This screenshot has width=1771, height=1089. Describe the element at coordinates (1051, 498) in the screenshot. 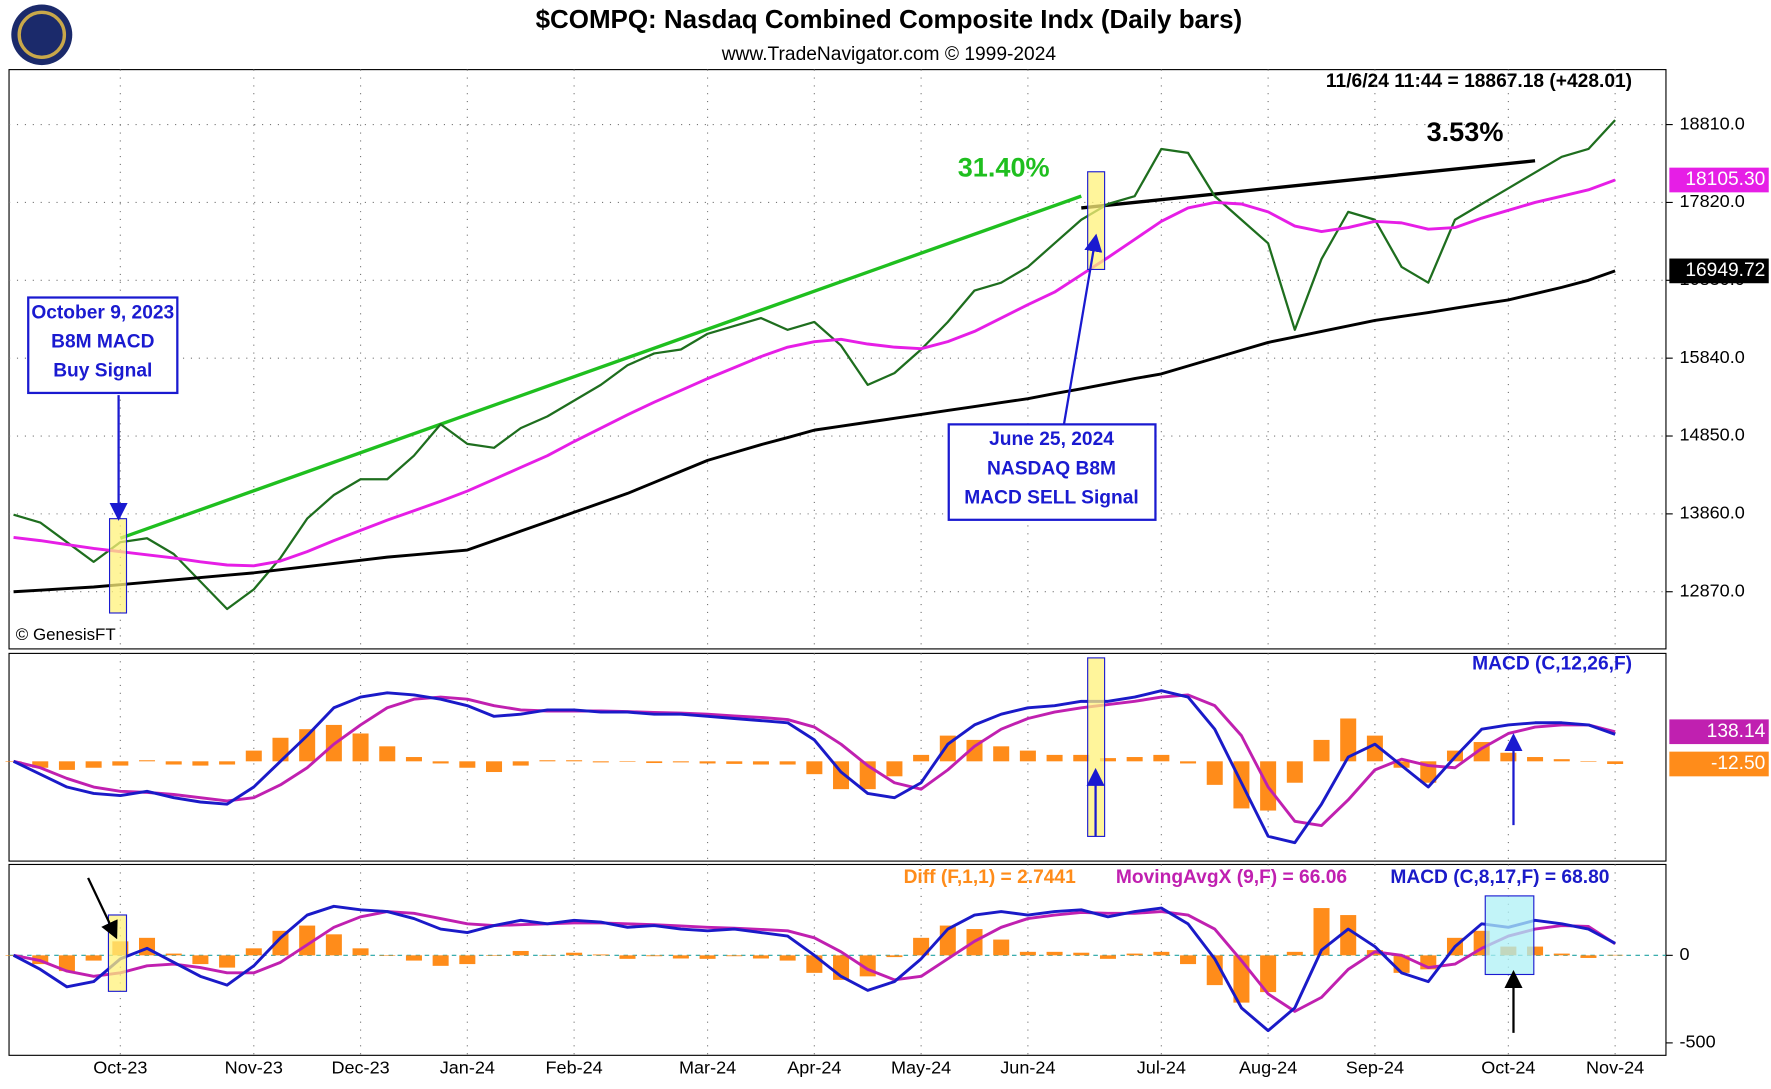

I see `callout-text: MACD SELL Signal` at that location.